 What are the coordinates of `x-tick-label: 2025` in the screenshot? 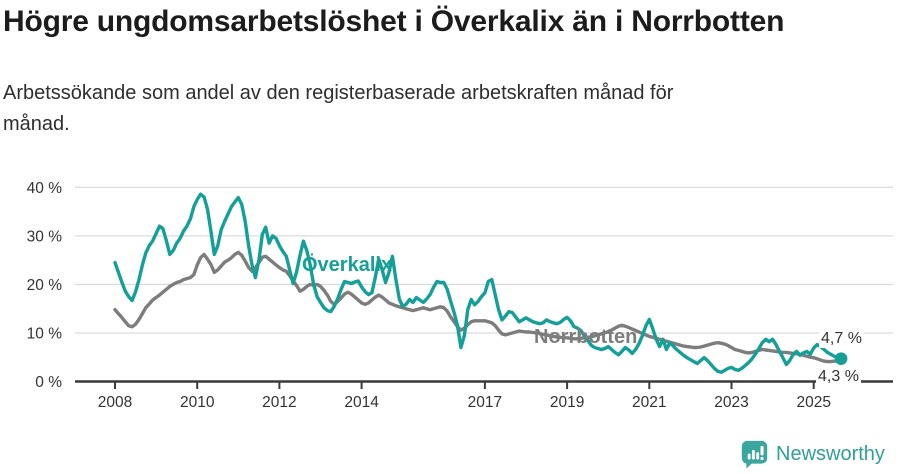 It's located at (813, 402).